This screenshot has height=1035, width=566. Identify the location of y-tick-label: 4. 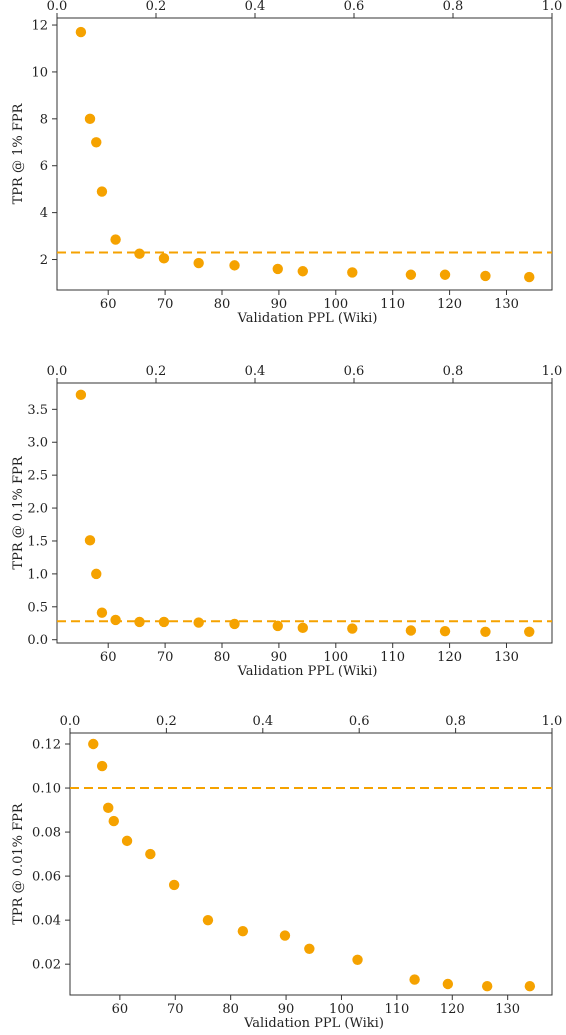
(44, 213).